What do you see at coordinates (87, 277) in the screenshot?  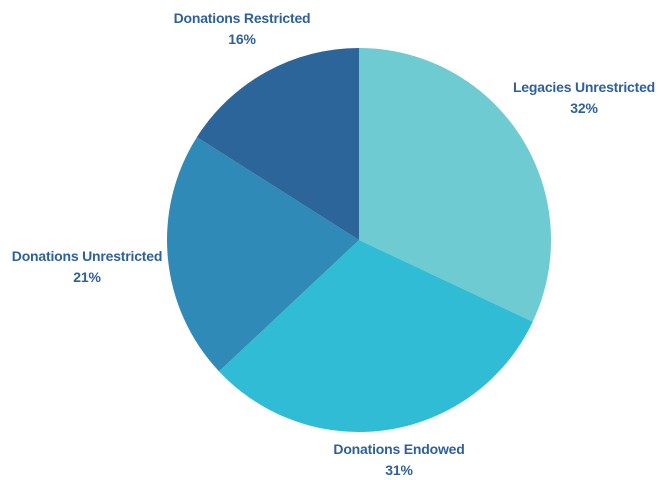 I see `slice-value-label: 21%` at bounding box center [87, 277].